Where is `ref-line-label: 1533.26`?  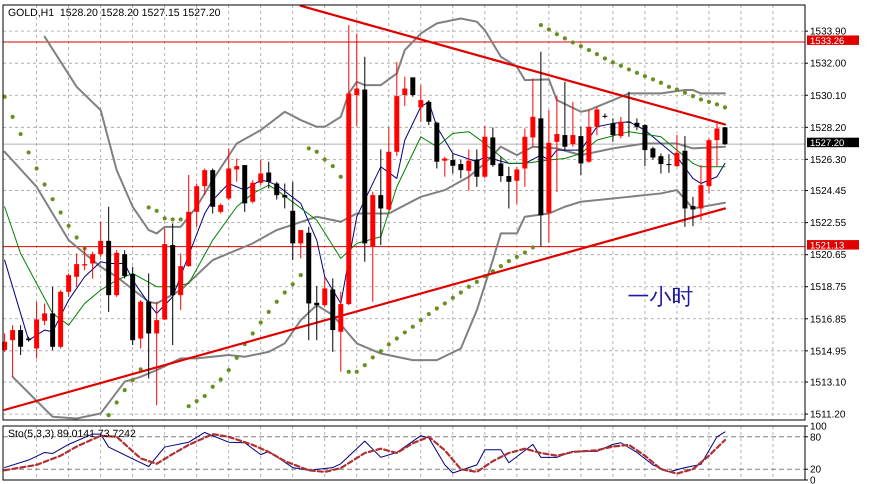 ref-line-label: 1533.26 is located at coordinates (827, 41).